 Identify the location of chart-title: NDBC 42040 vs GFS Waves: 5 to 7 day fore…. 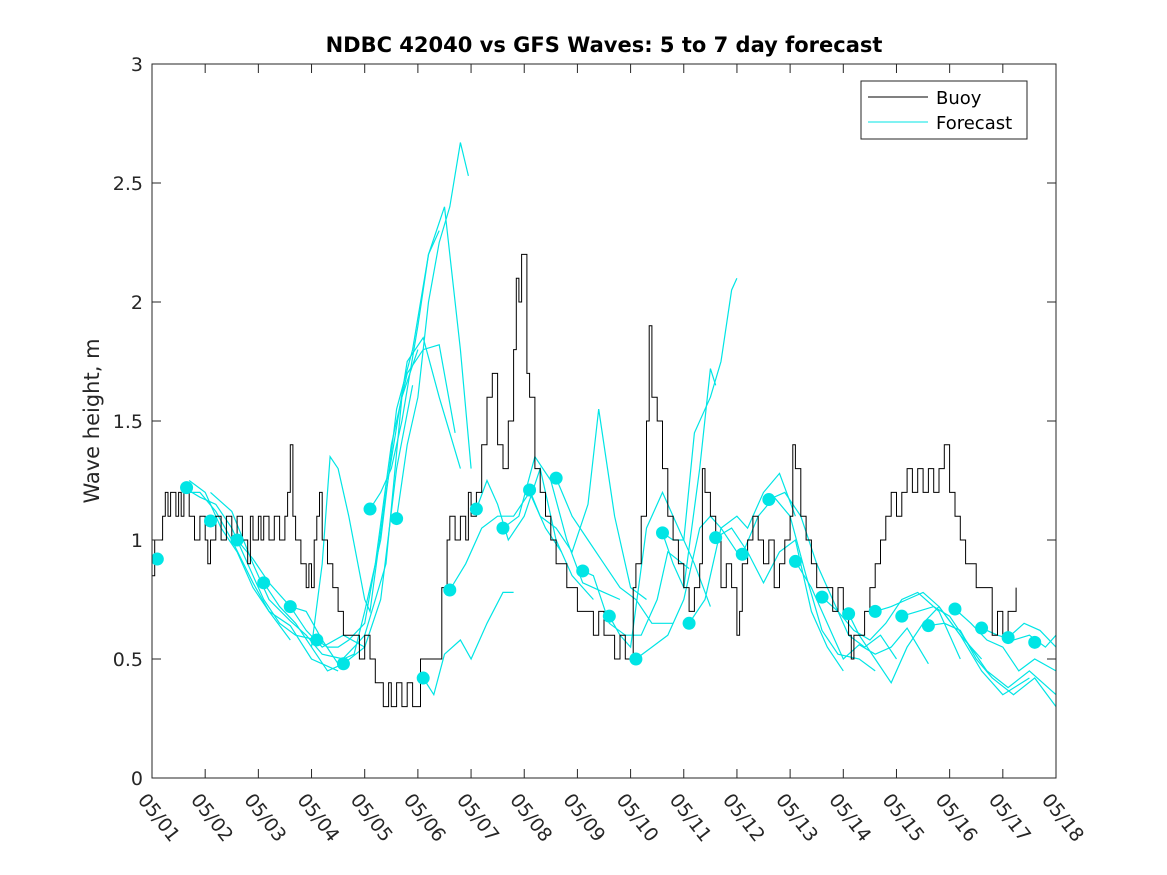
(604, 45).